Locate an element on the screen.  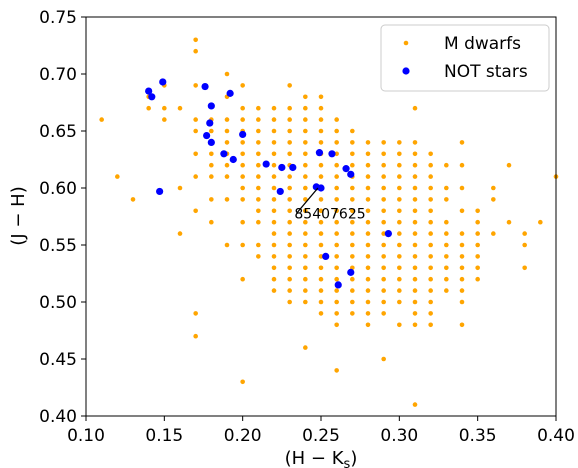
legend-label-not-stars: NOT stars is located at coordinates (486, 72).